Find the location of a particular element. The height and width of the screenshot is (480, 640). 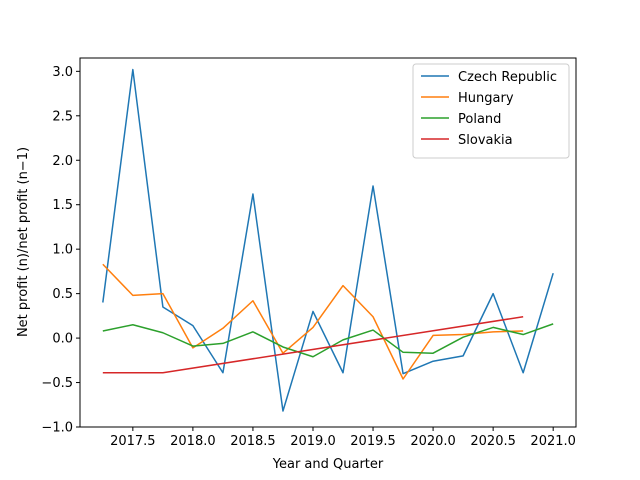

y-axis: −1.0 −0.5 0.0 0.5 1.0 1.5 2.0 2.5 3.0 is located at coordinates (60, 250).